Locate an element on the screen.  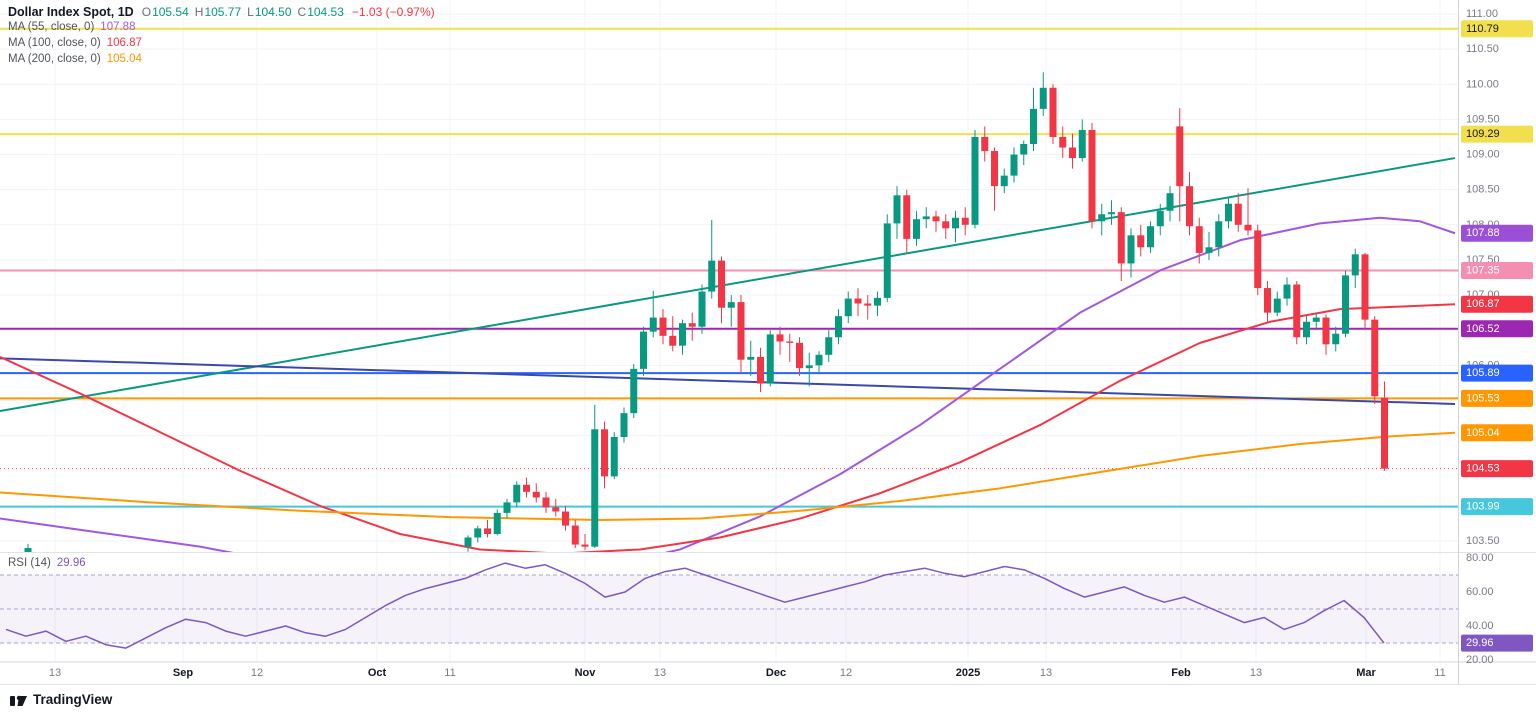
ohlc-close: C 104.53 is located at coordinates (321, 12).